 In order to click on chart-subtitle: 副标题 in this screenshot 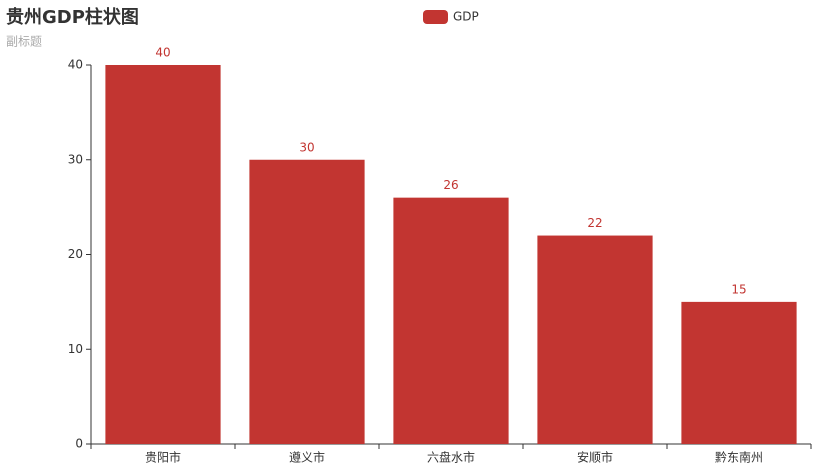, I will do `click(24, 42)`.